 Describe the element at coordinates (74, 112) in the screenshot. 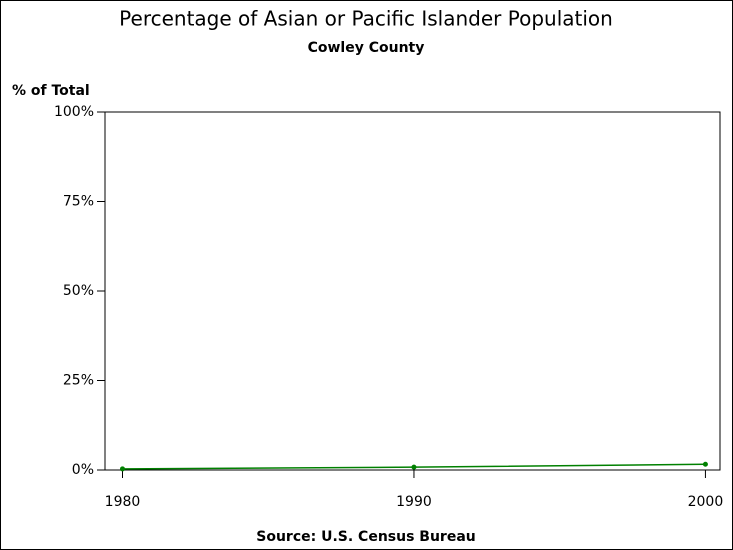

I see `y-tick-label: 100%` at that location.